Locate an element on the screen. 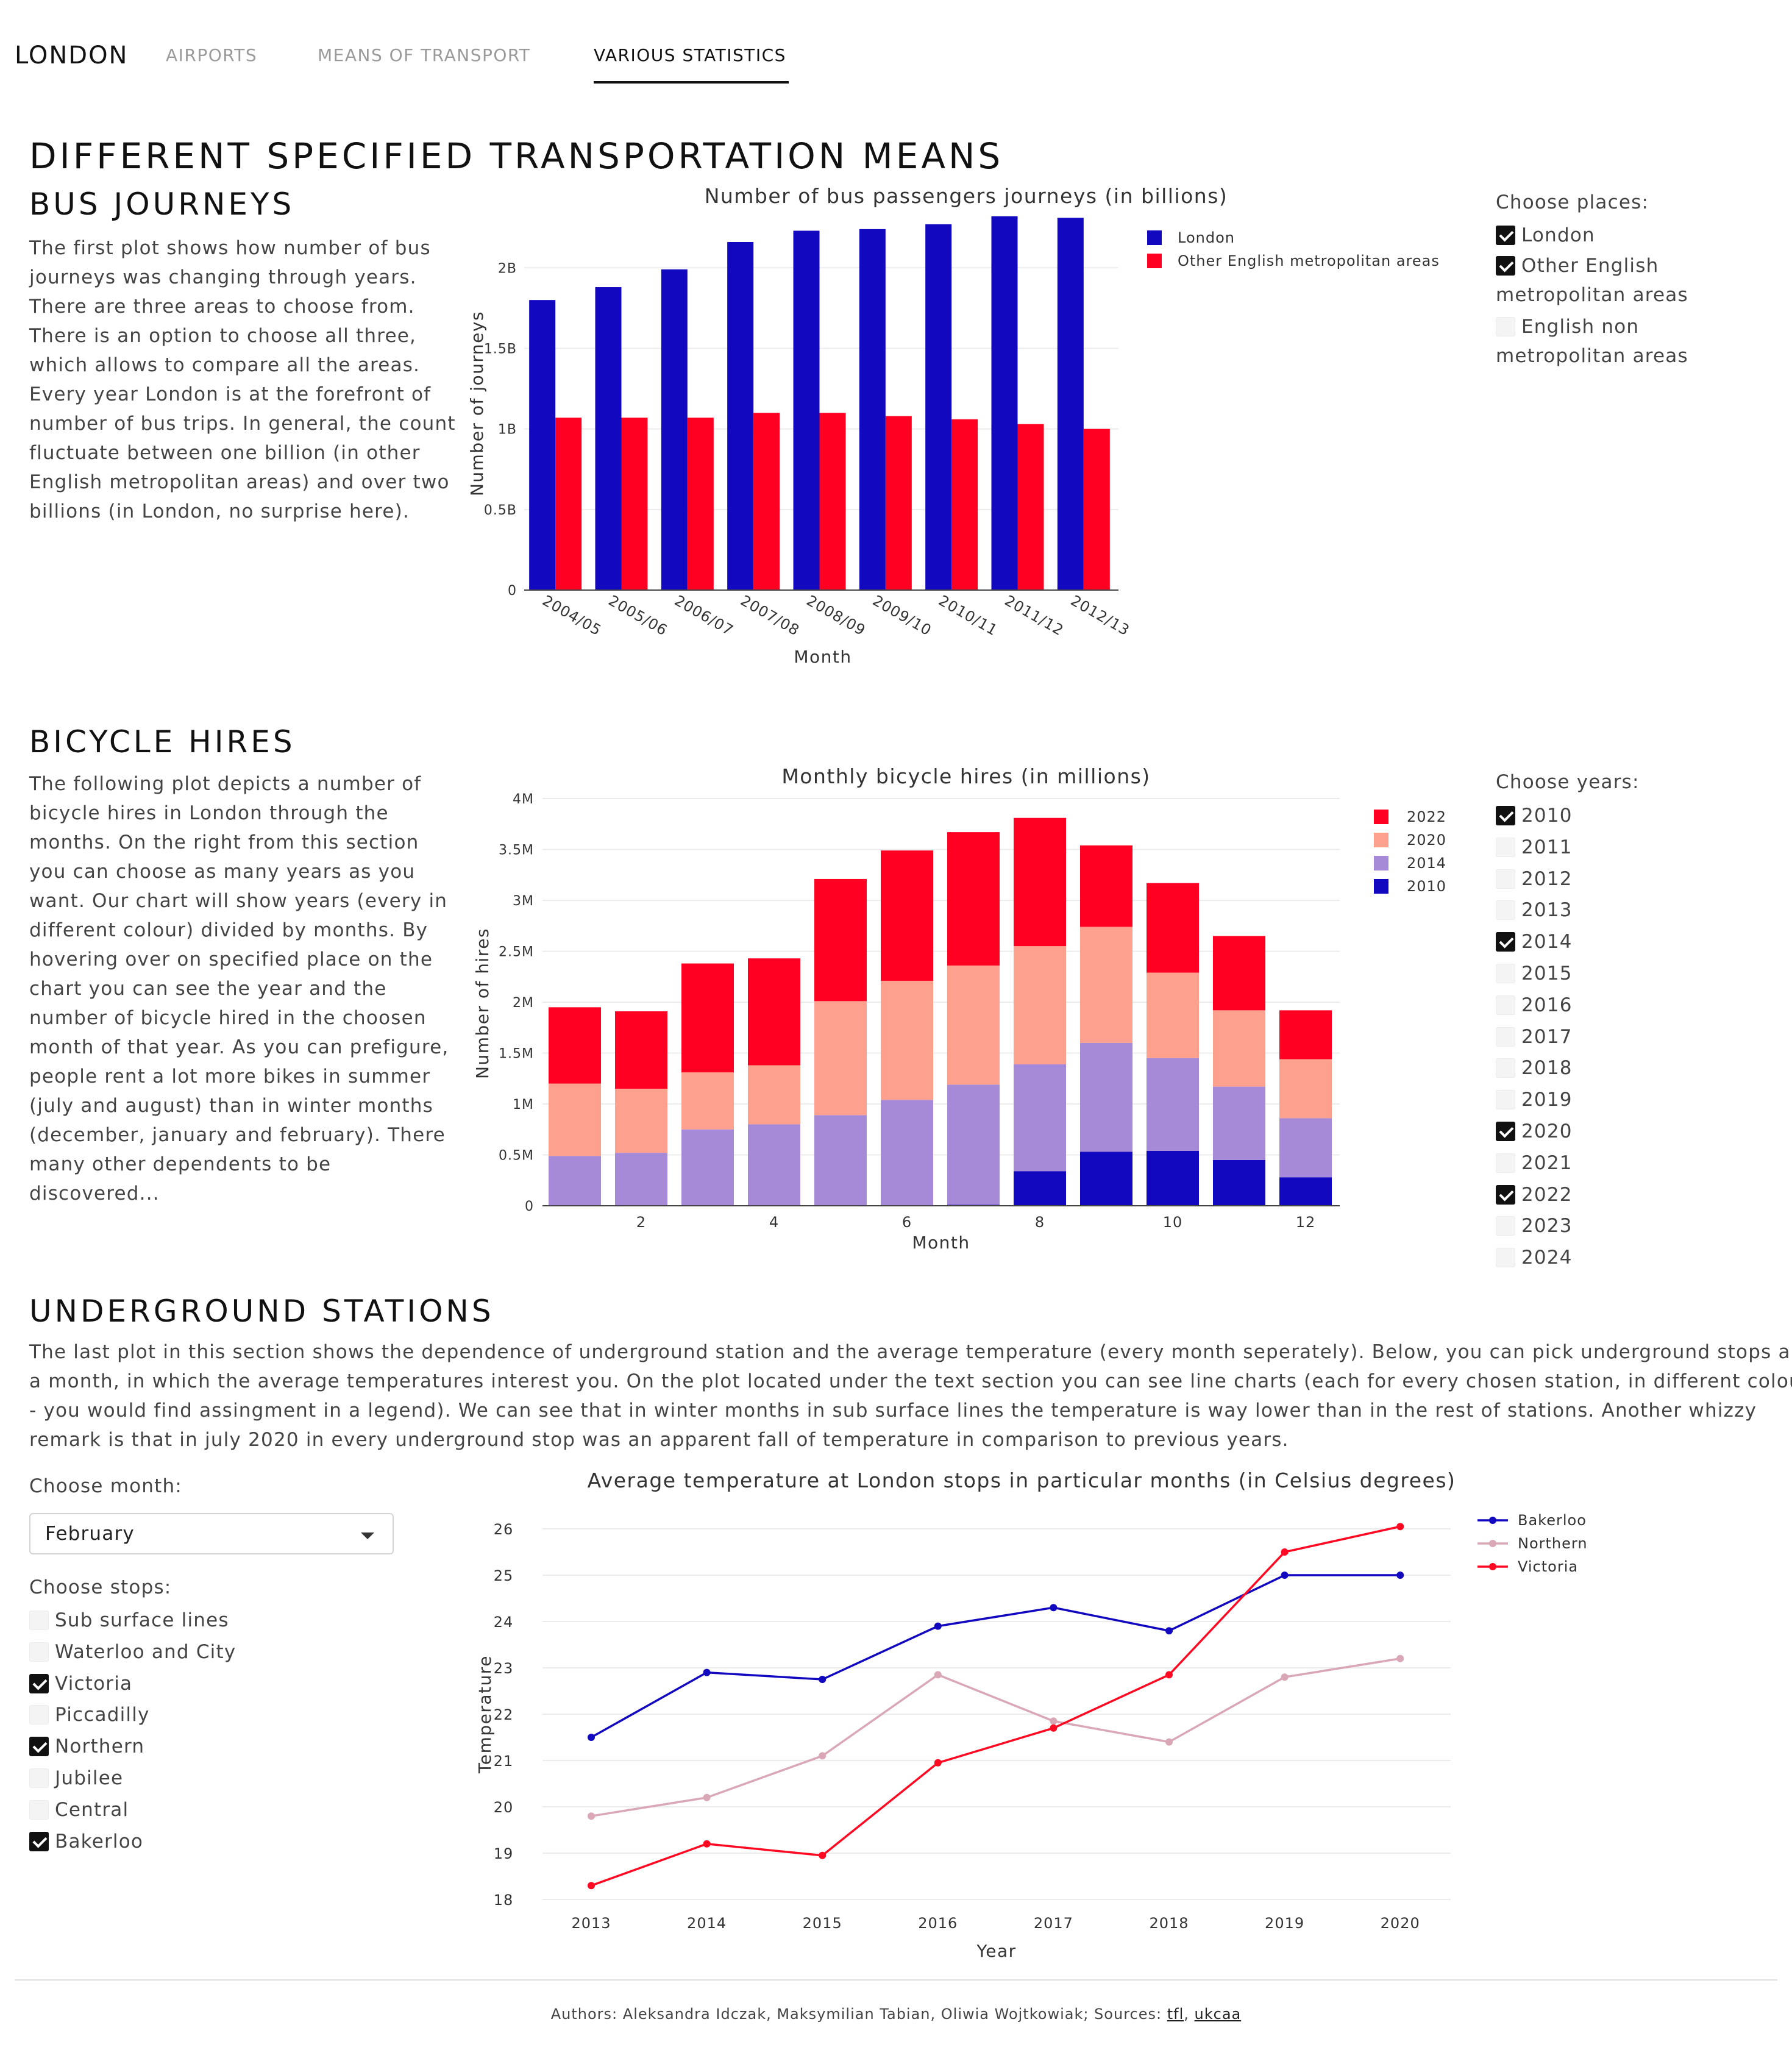  point-bakerloo-2014 is located at coordinates (707, 1672).